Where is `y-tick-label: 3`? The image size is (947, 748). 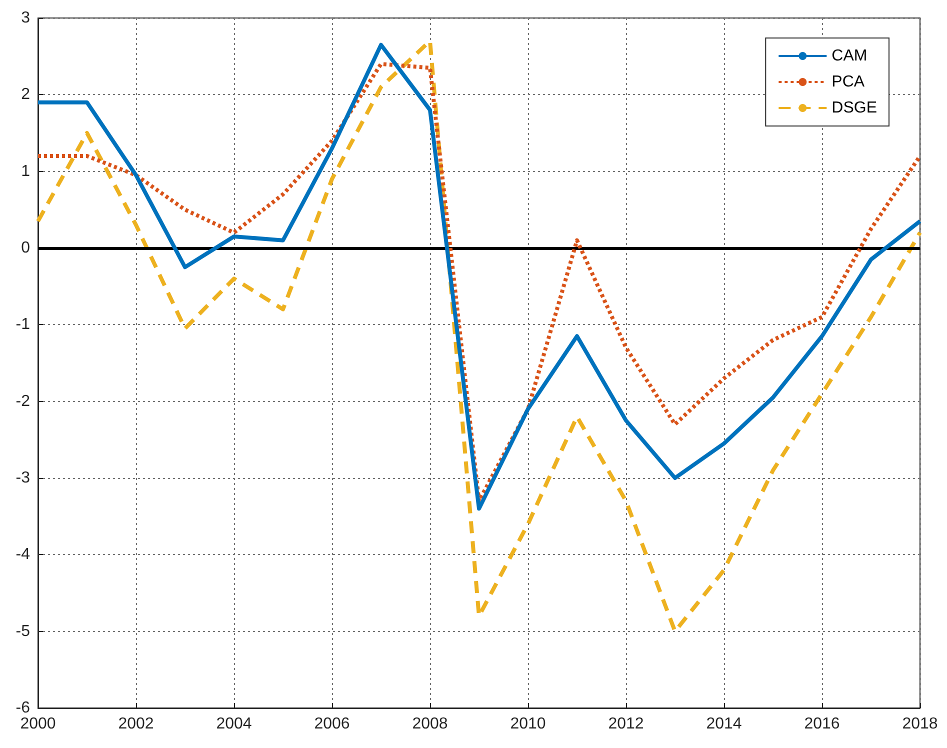
y-tick-label: 3 is located at coordinates (25, 18).